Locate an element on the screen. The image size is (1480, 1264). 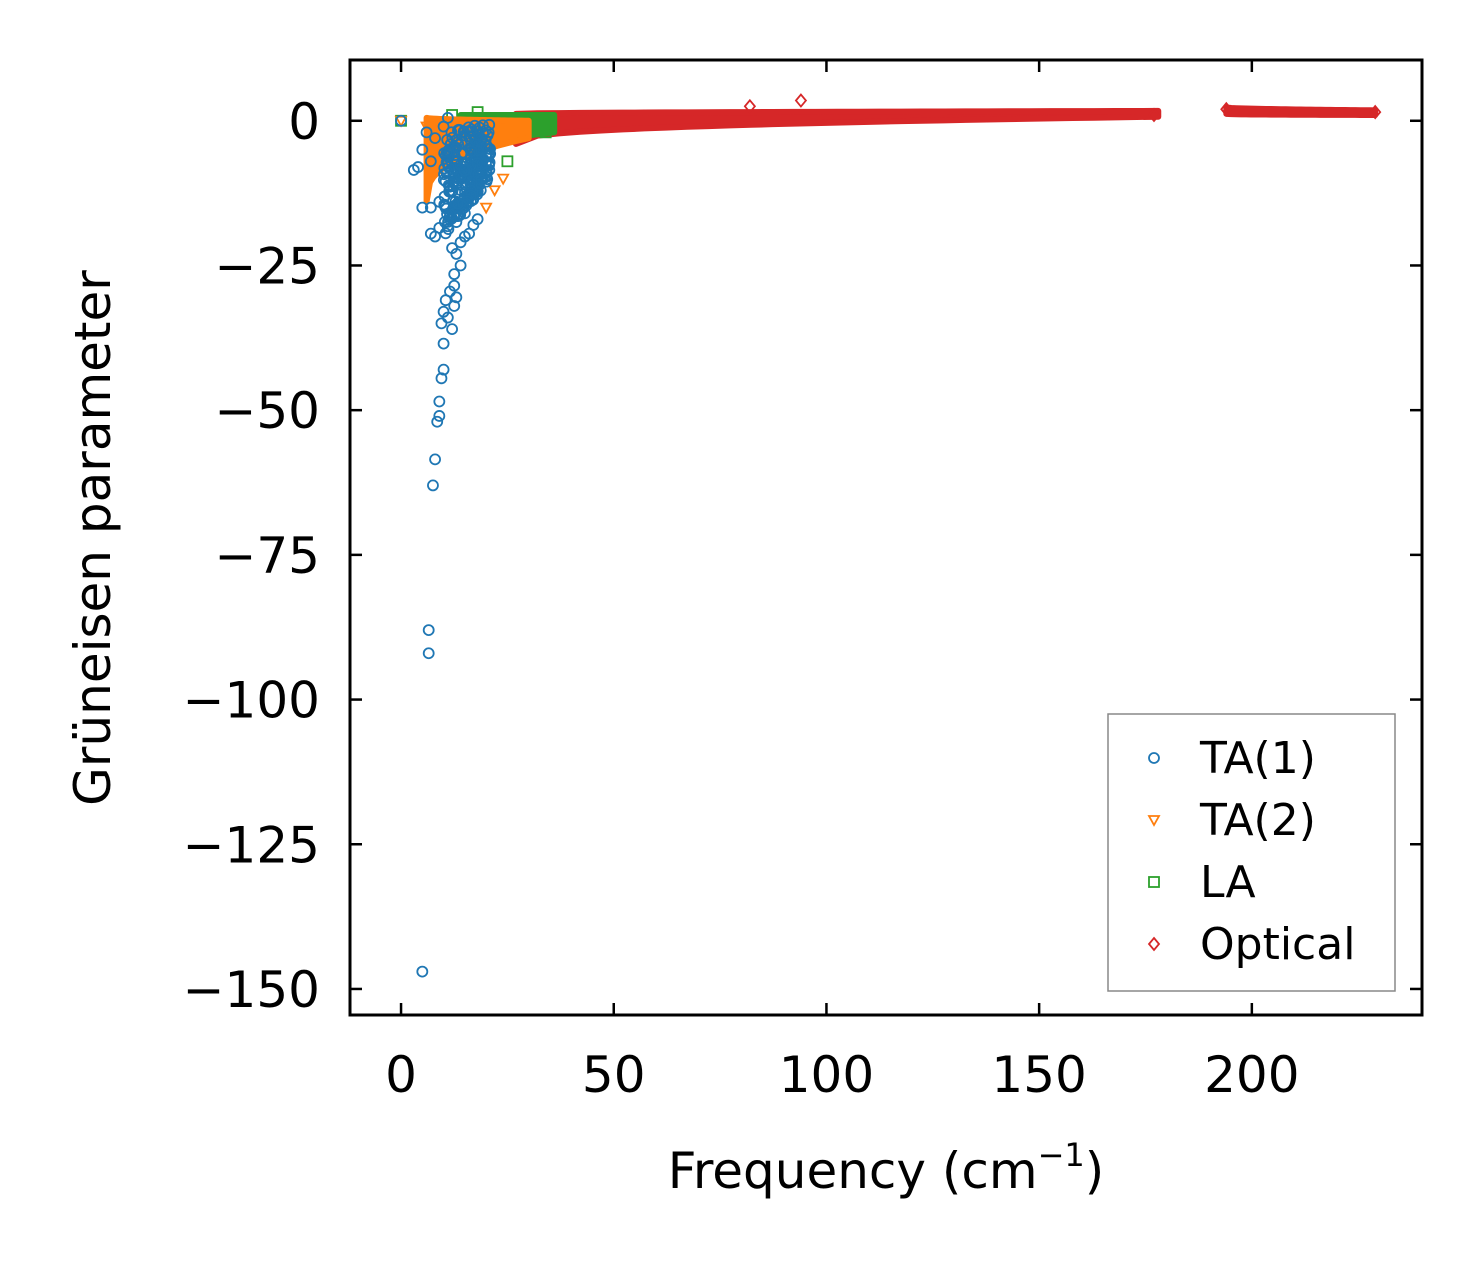
y-tick-label: −75 is located at coordinates (267, 556).